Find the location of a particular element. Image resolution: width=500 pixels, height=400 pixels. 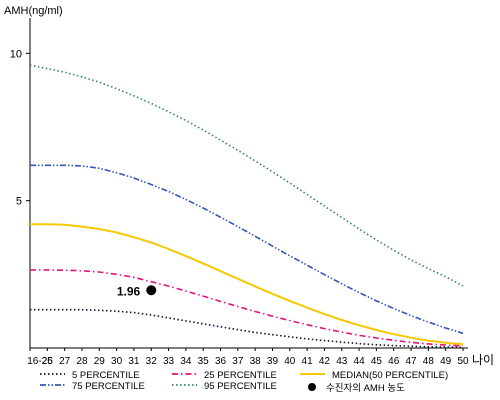

x-tick-label: 32 is located at coordinates (152, 361).